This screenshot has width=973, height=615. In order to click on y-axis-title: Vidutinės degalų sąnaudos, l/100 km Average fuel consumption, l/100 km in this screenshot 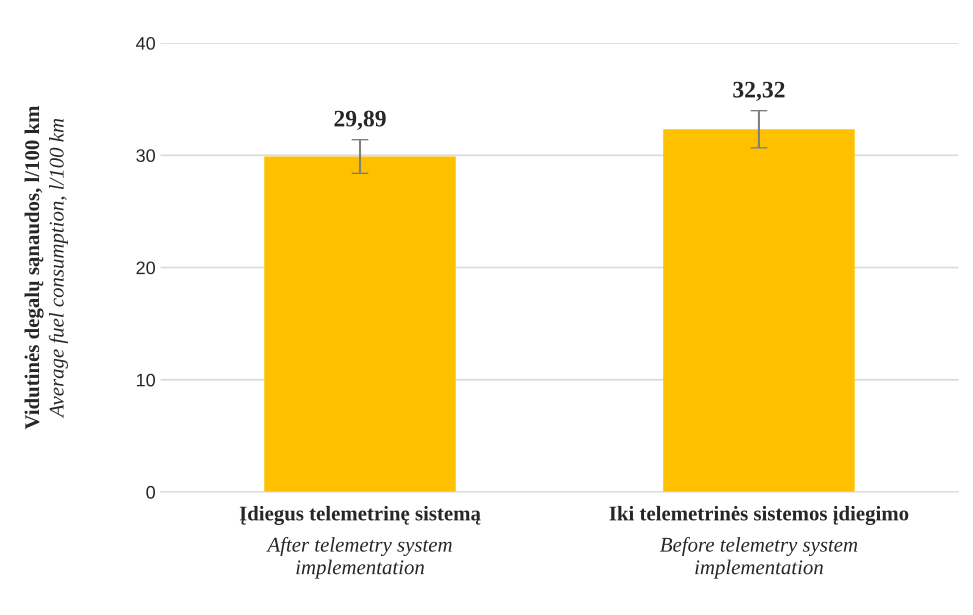, I will do `click(46, 268)`.